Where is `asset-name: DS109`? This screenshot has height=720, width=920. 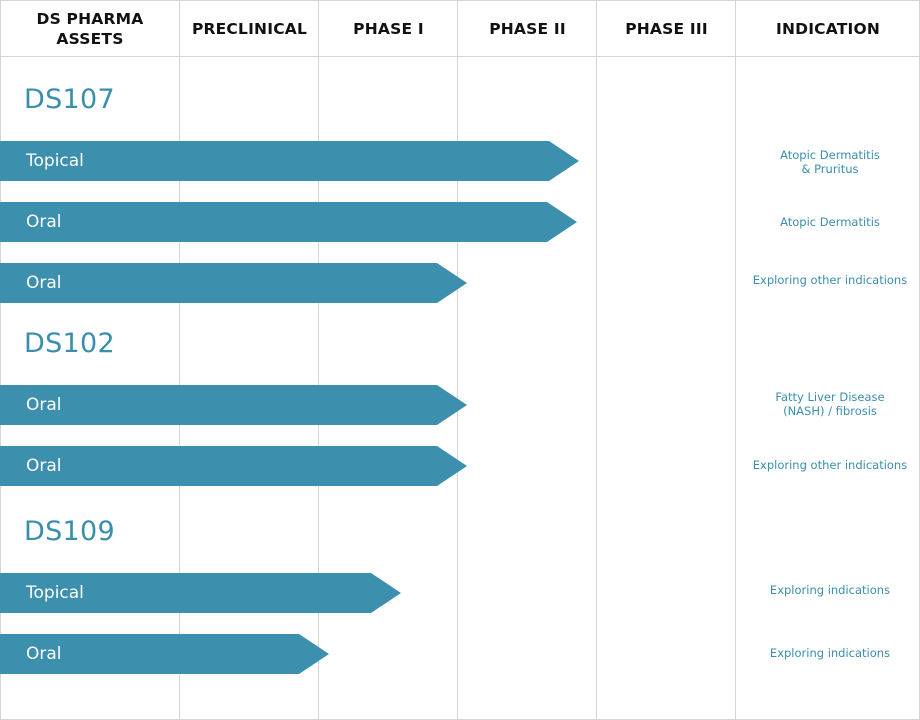 asset-name: DS109 is located at coordinates (69, 531).